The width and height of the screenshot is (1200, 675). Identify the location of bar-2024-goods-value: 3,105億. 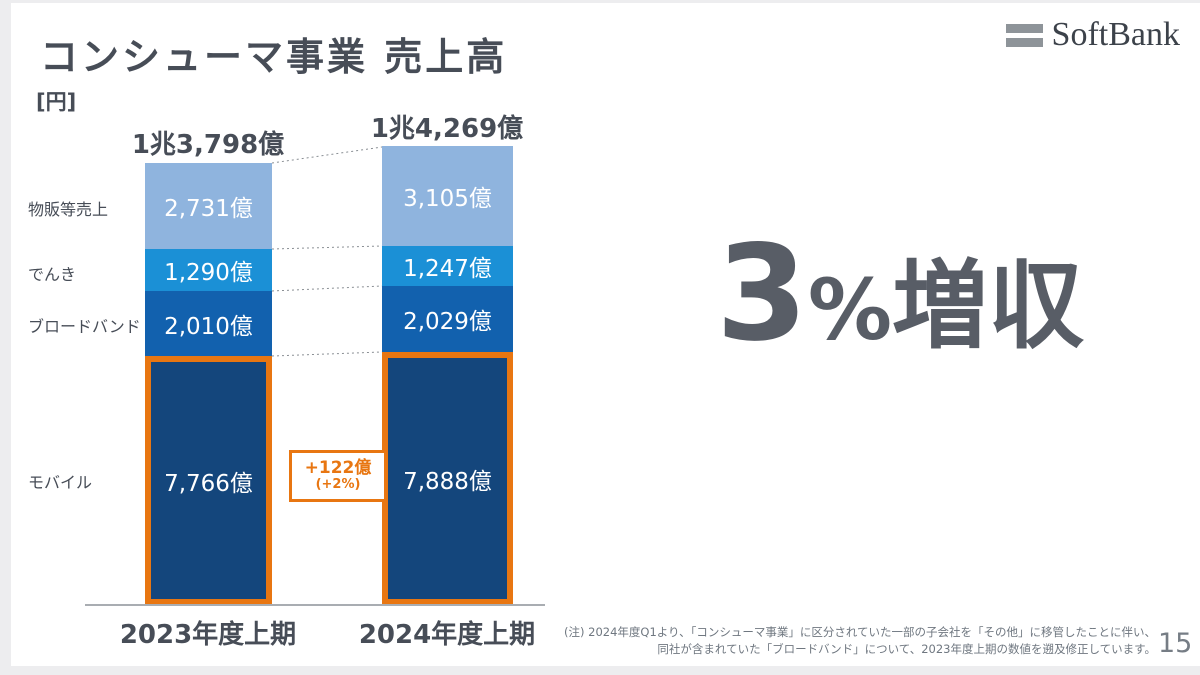
(447, 199).